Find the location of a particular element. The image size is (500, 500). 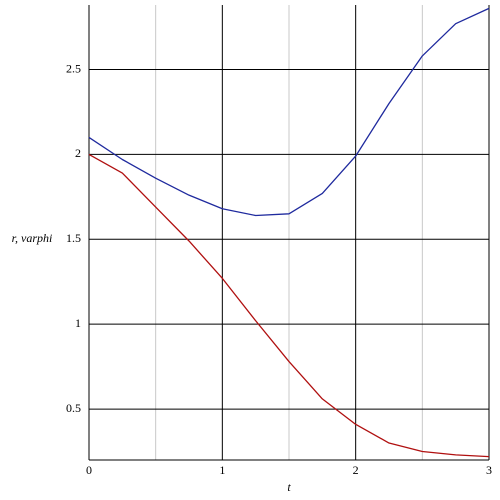

y-tick-label: 1 is located at coordinates (78, 323).